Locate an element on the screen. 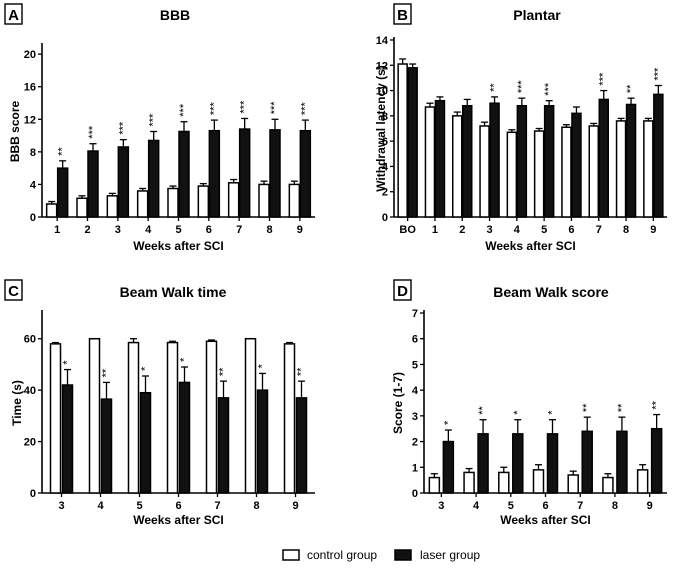  y-tick-label: 3 is located at coordinates (415, 417).